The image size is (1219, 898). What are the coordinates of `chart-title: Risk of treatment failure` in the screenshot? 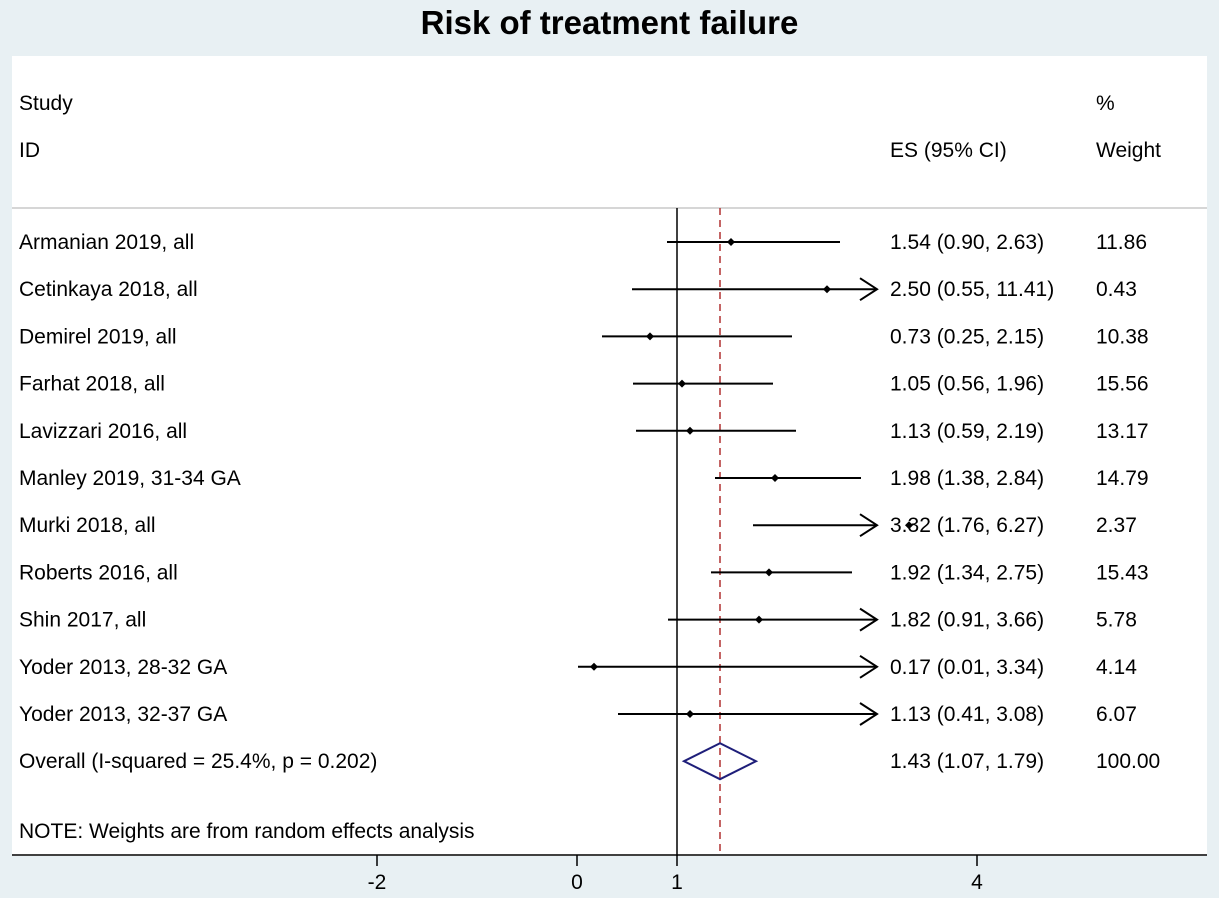 It's located at (609, 22).